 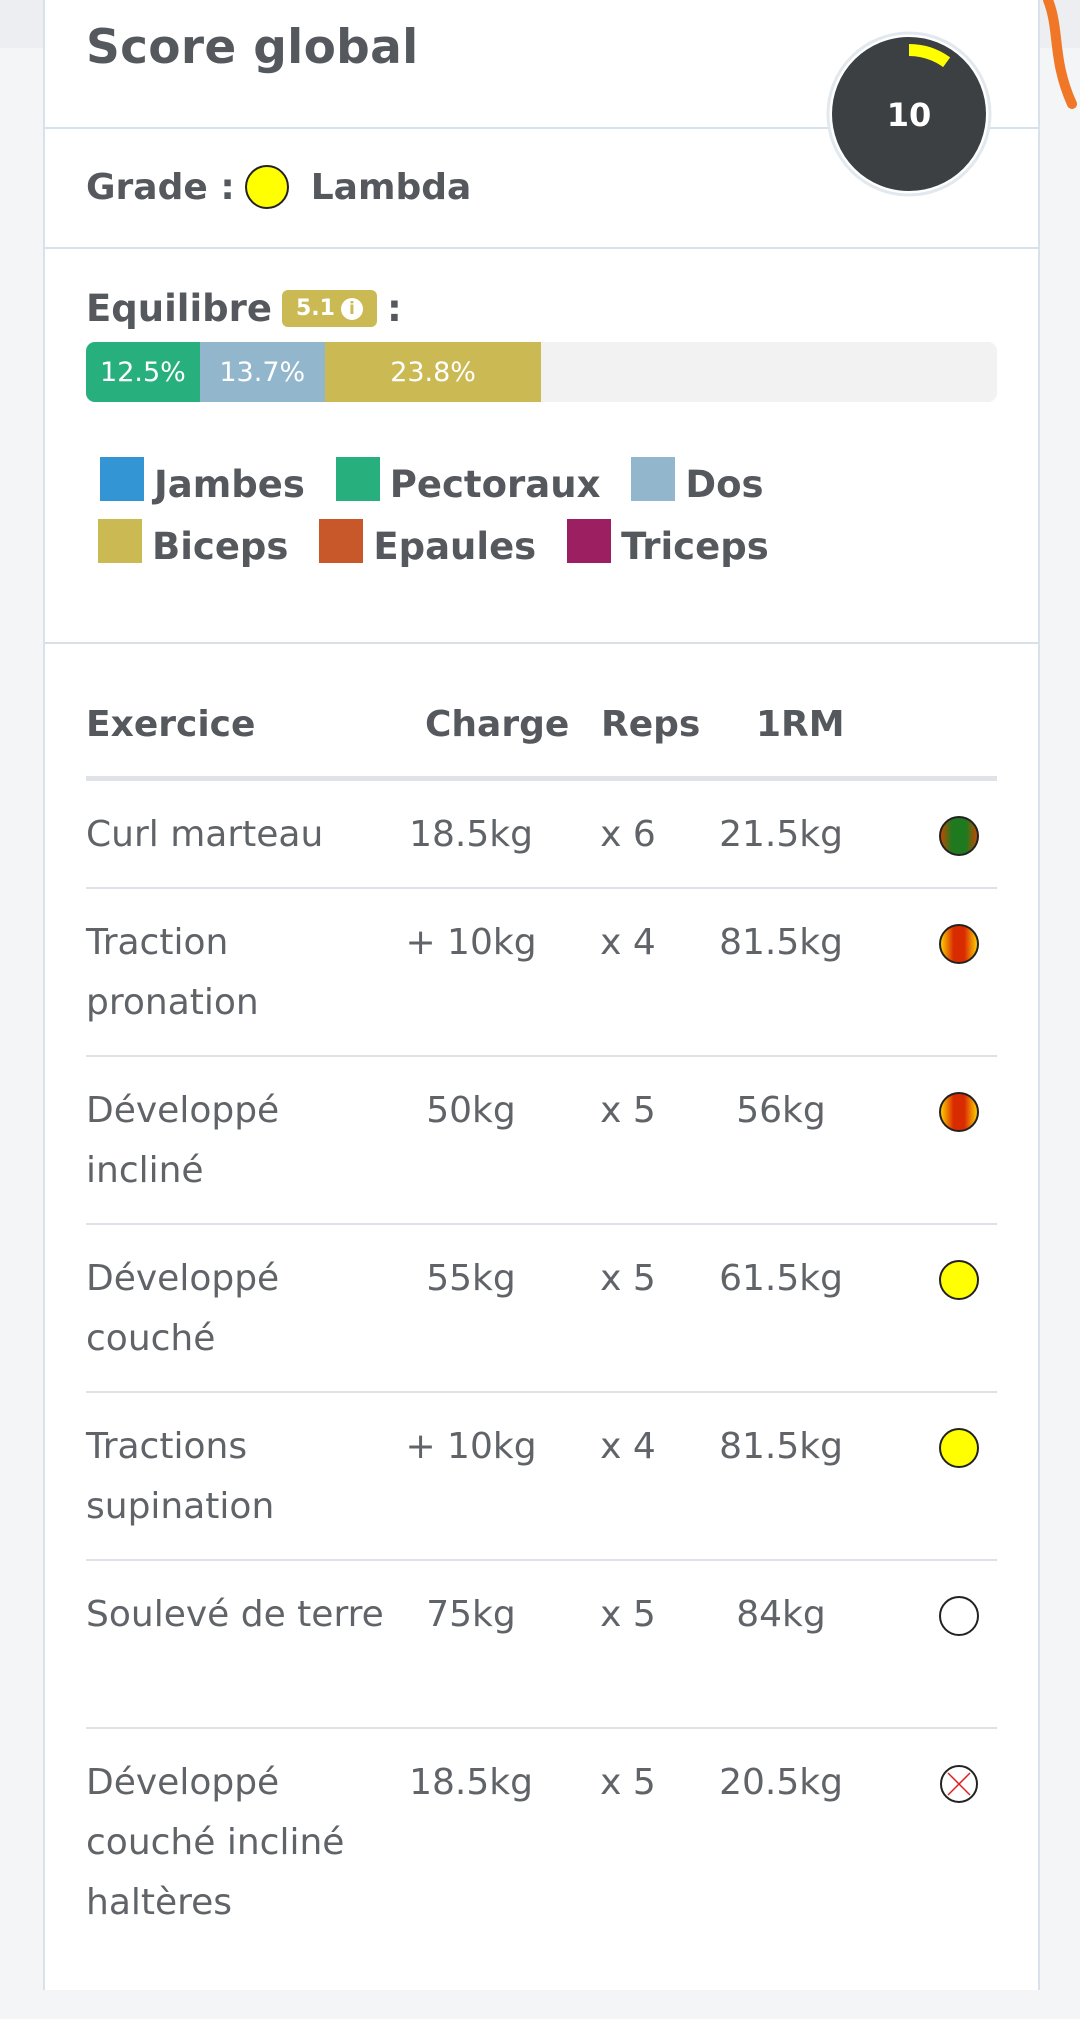 What do you see at coordinates (541, 973) in the screenshot?
I see `table-row: Traction pronation + 10kg x 4 81.5kg` at bounding box center [541, 973].